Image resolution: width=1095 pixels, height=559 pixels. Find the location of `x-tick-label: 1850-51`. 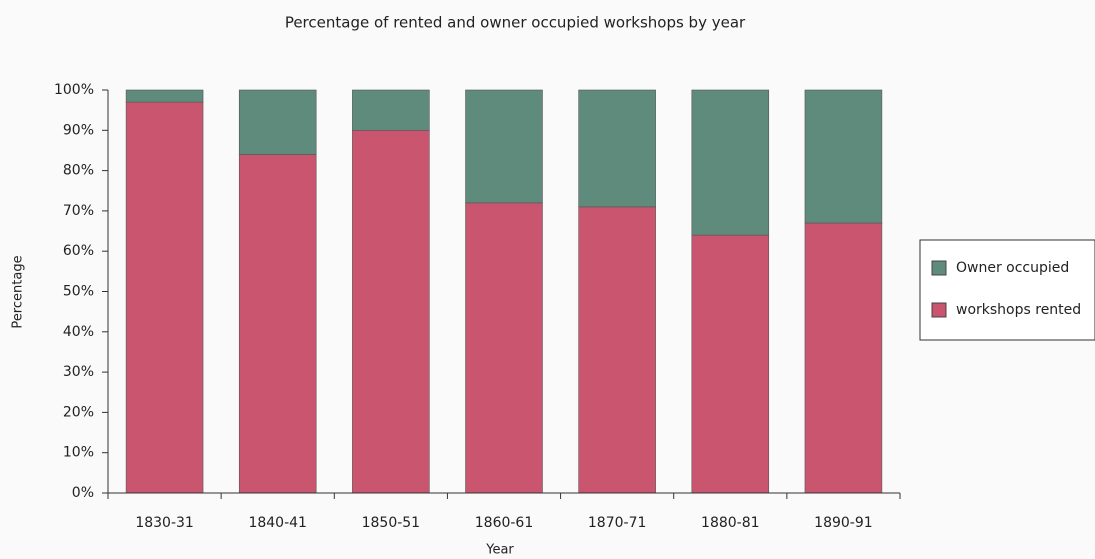

x-tick-label: 1850-51 is located at coordinates (391, 523).